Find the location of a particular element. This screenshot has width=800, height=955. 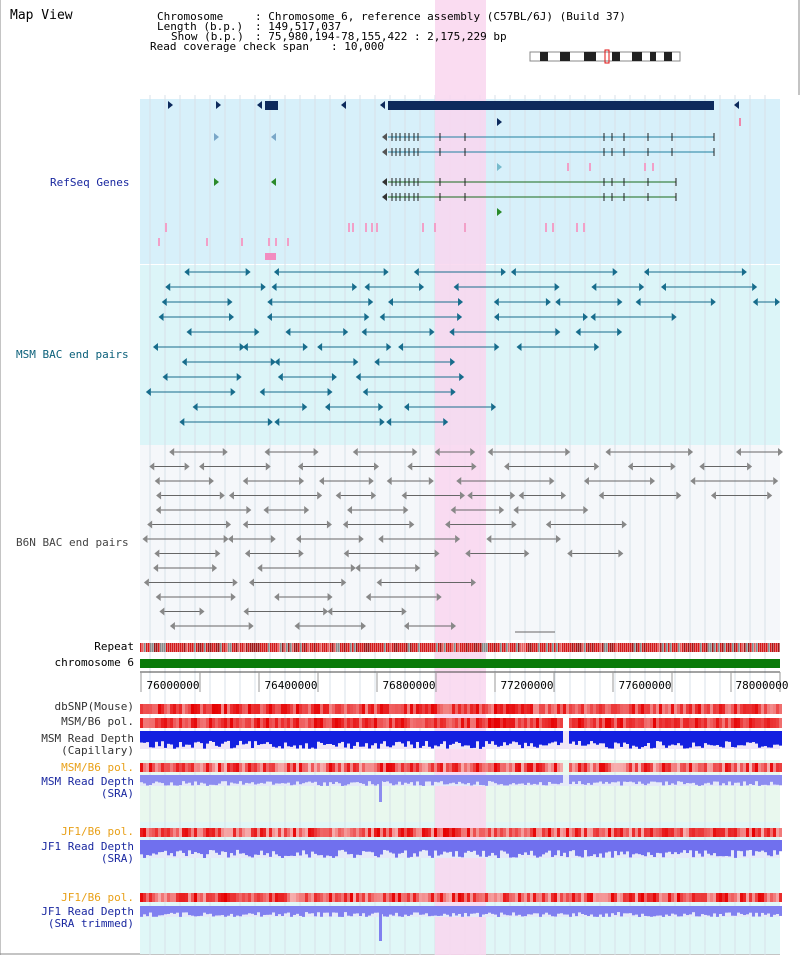

refseq-track-label: RefSeq Genes is located at coordinates (90, 182).